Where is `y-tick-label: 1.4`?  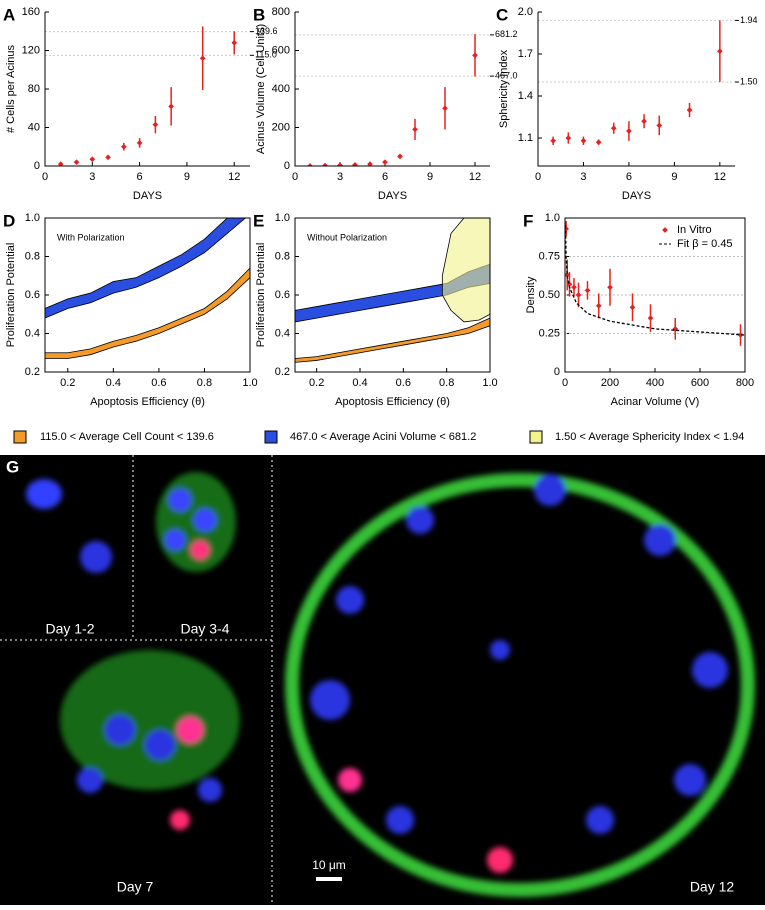 y-tick-label: 1.4 is located at coordinates (525, 96).